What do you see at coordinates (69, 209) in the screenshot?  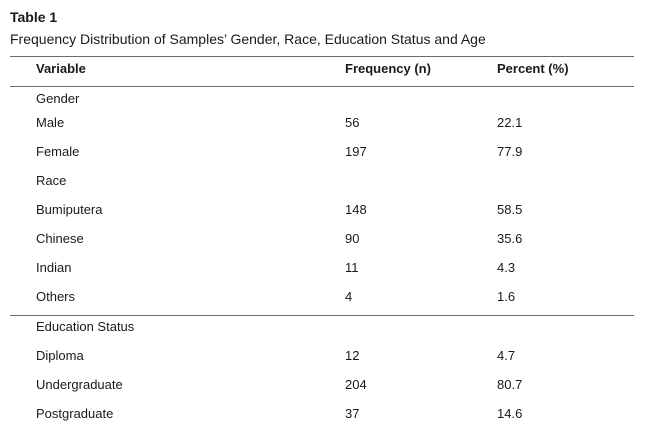 I see `cell-variable: Bumiputera` at bounding box center [69, 209].